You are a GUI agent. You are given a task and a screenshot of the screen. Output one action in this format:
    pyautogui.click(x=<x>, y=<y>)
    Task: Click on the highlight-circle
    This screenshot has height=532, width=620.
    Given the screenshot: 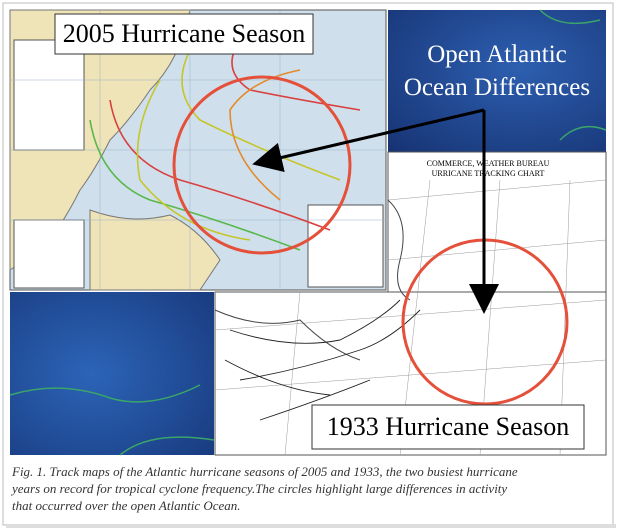 What is the action you would take?
    pyautogui.click(x=262, y=165)
    